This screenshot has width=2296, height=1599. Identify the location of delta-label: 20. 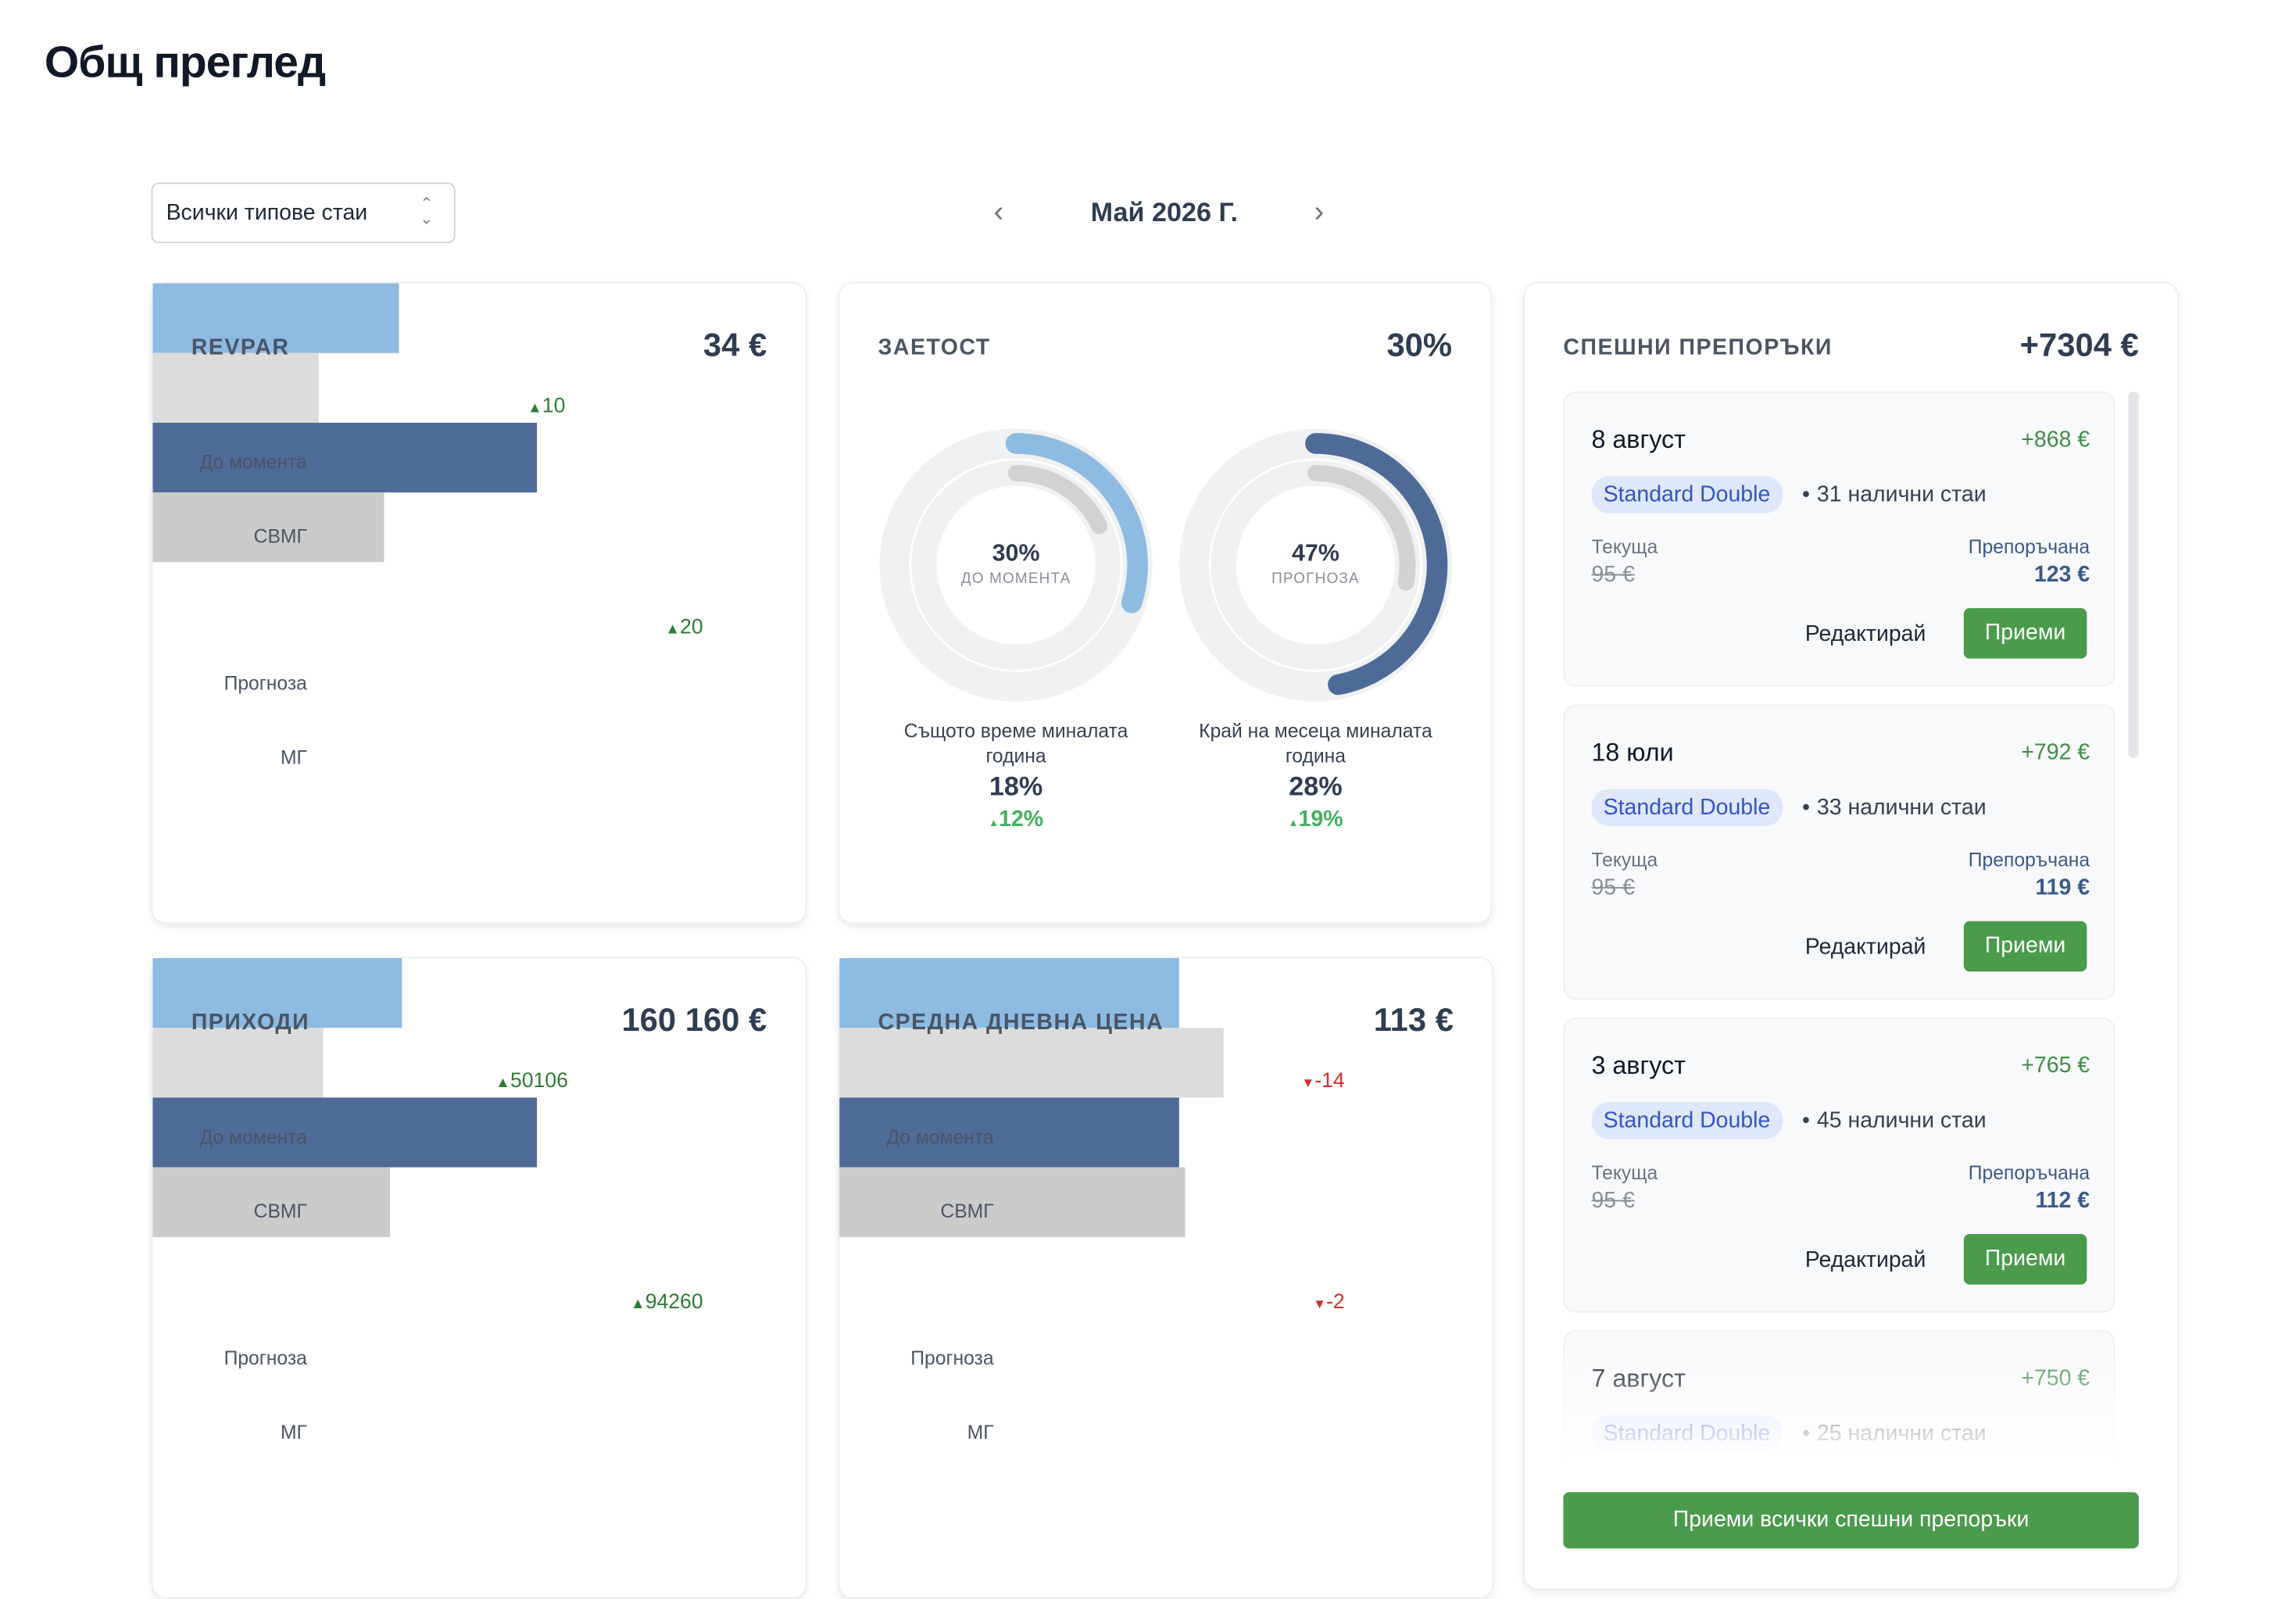
(614, 626).